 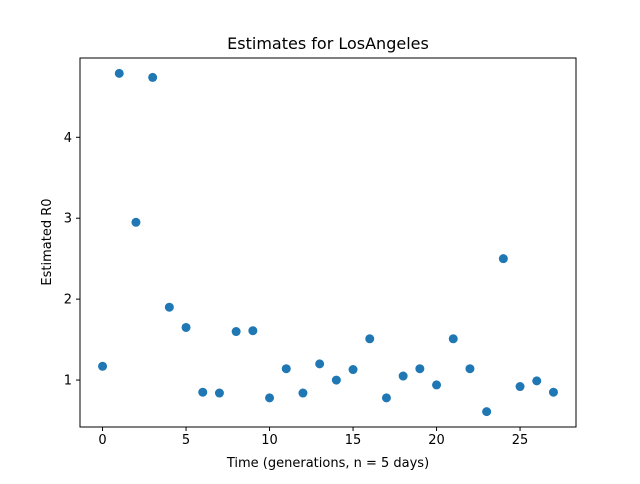 I want to click on x-tick-label: 10, so click(x=269, y=440).